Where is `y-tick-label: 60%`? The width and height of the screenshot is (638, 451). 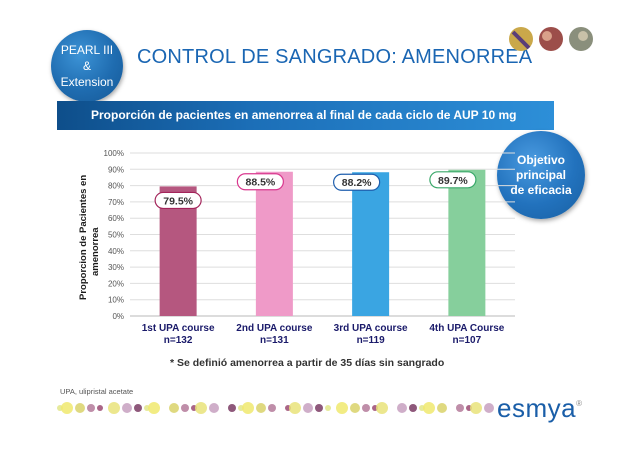
y-tick-label: 60% is located at coordinates (116, 218).